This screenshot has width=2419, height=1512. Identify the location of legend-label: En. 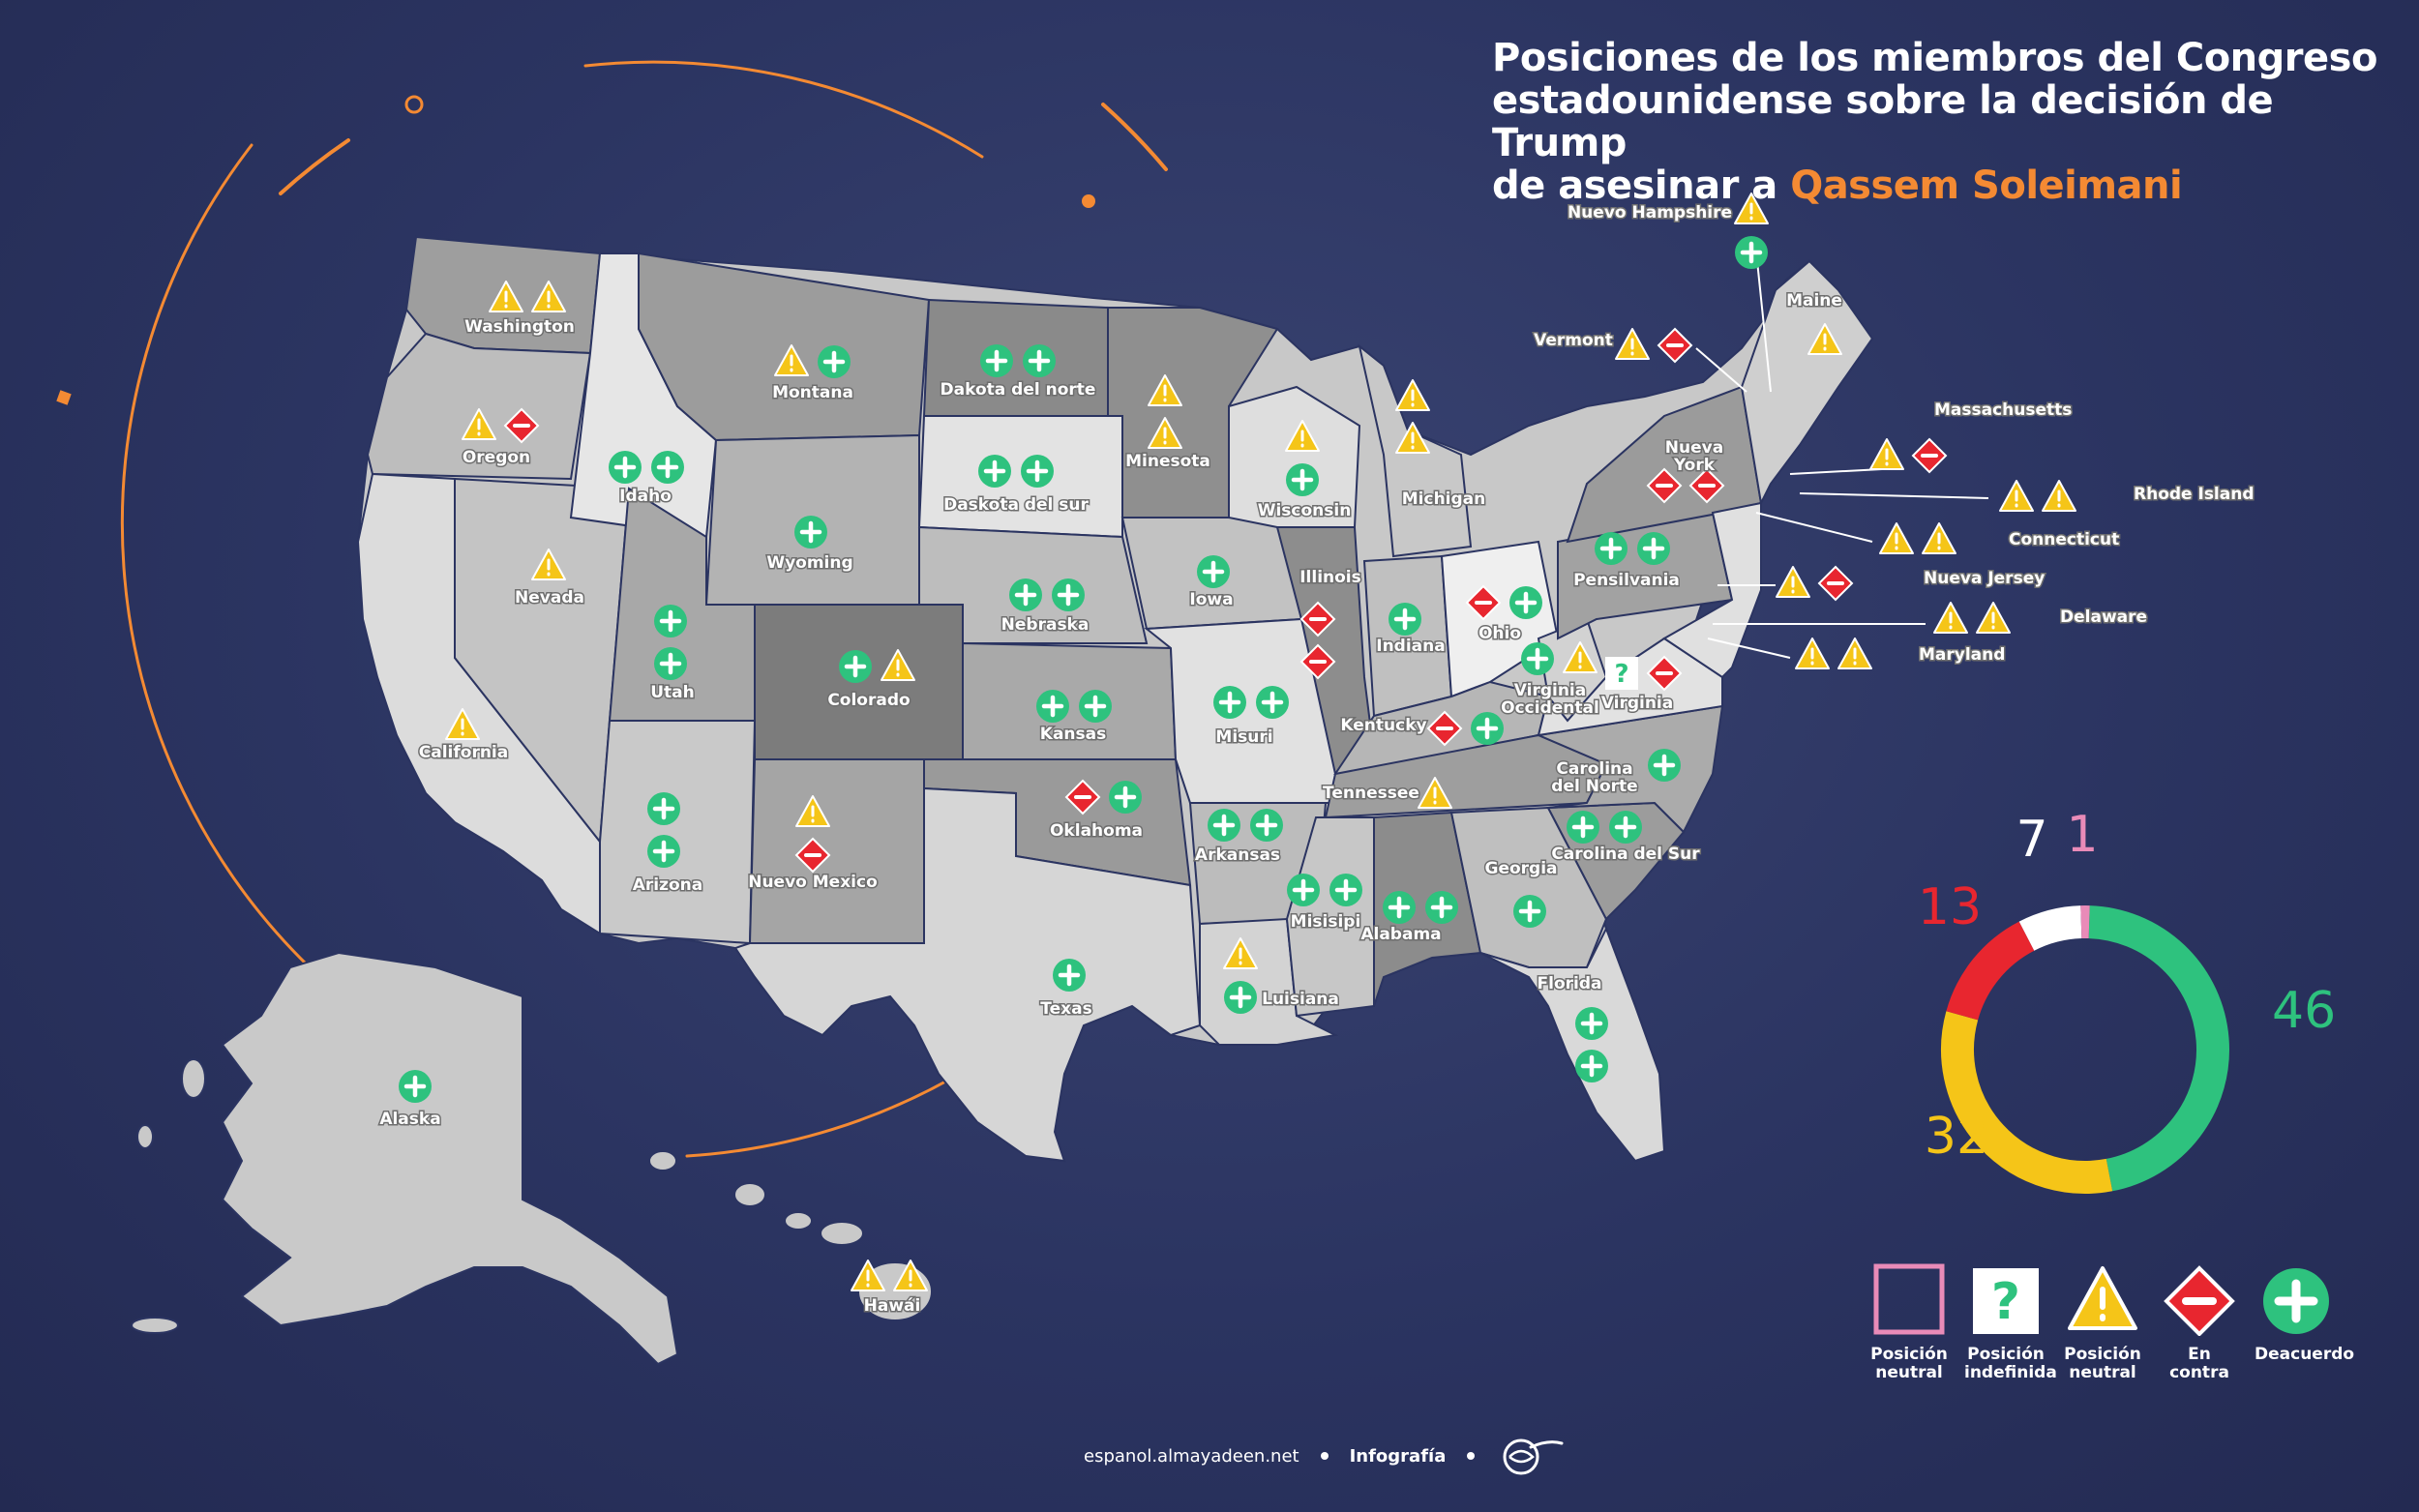
(2199, 1355).